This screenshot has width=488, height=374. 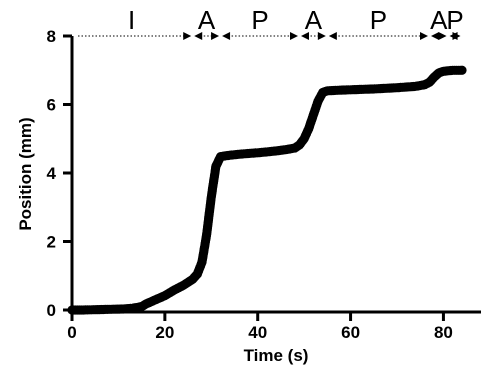 What do you see at coordinates (51, 105) in the screenshot?
I see `y-tick-label: 6` at bounding box center [51, 105].